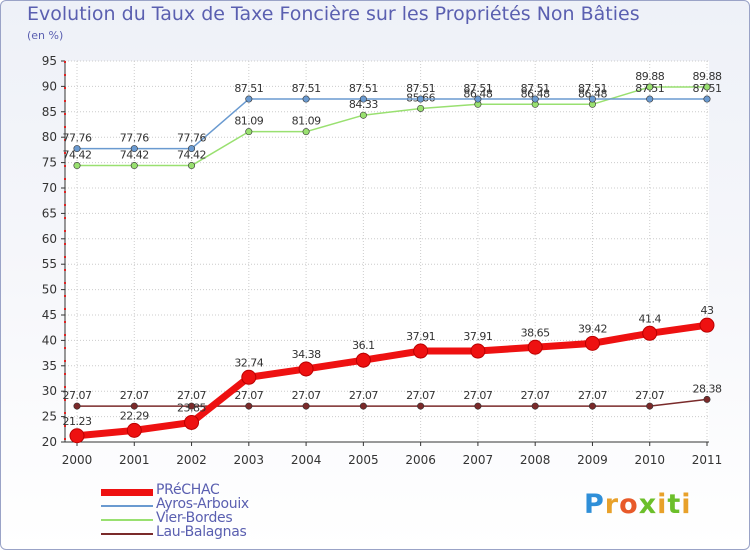  I want to click on y-tick-label: 90, so click(49, 86).